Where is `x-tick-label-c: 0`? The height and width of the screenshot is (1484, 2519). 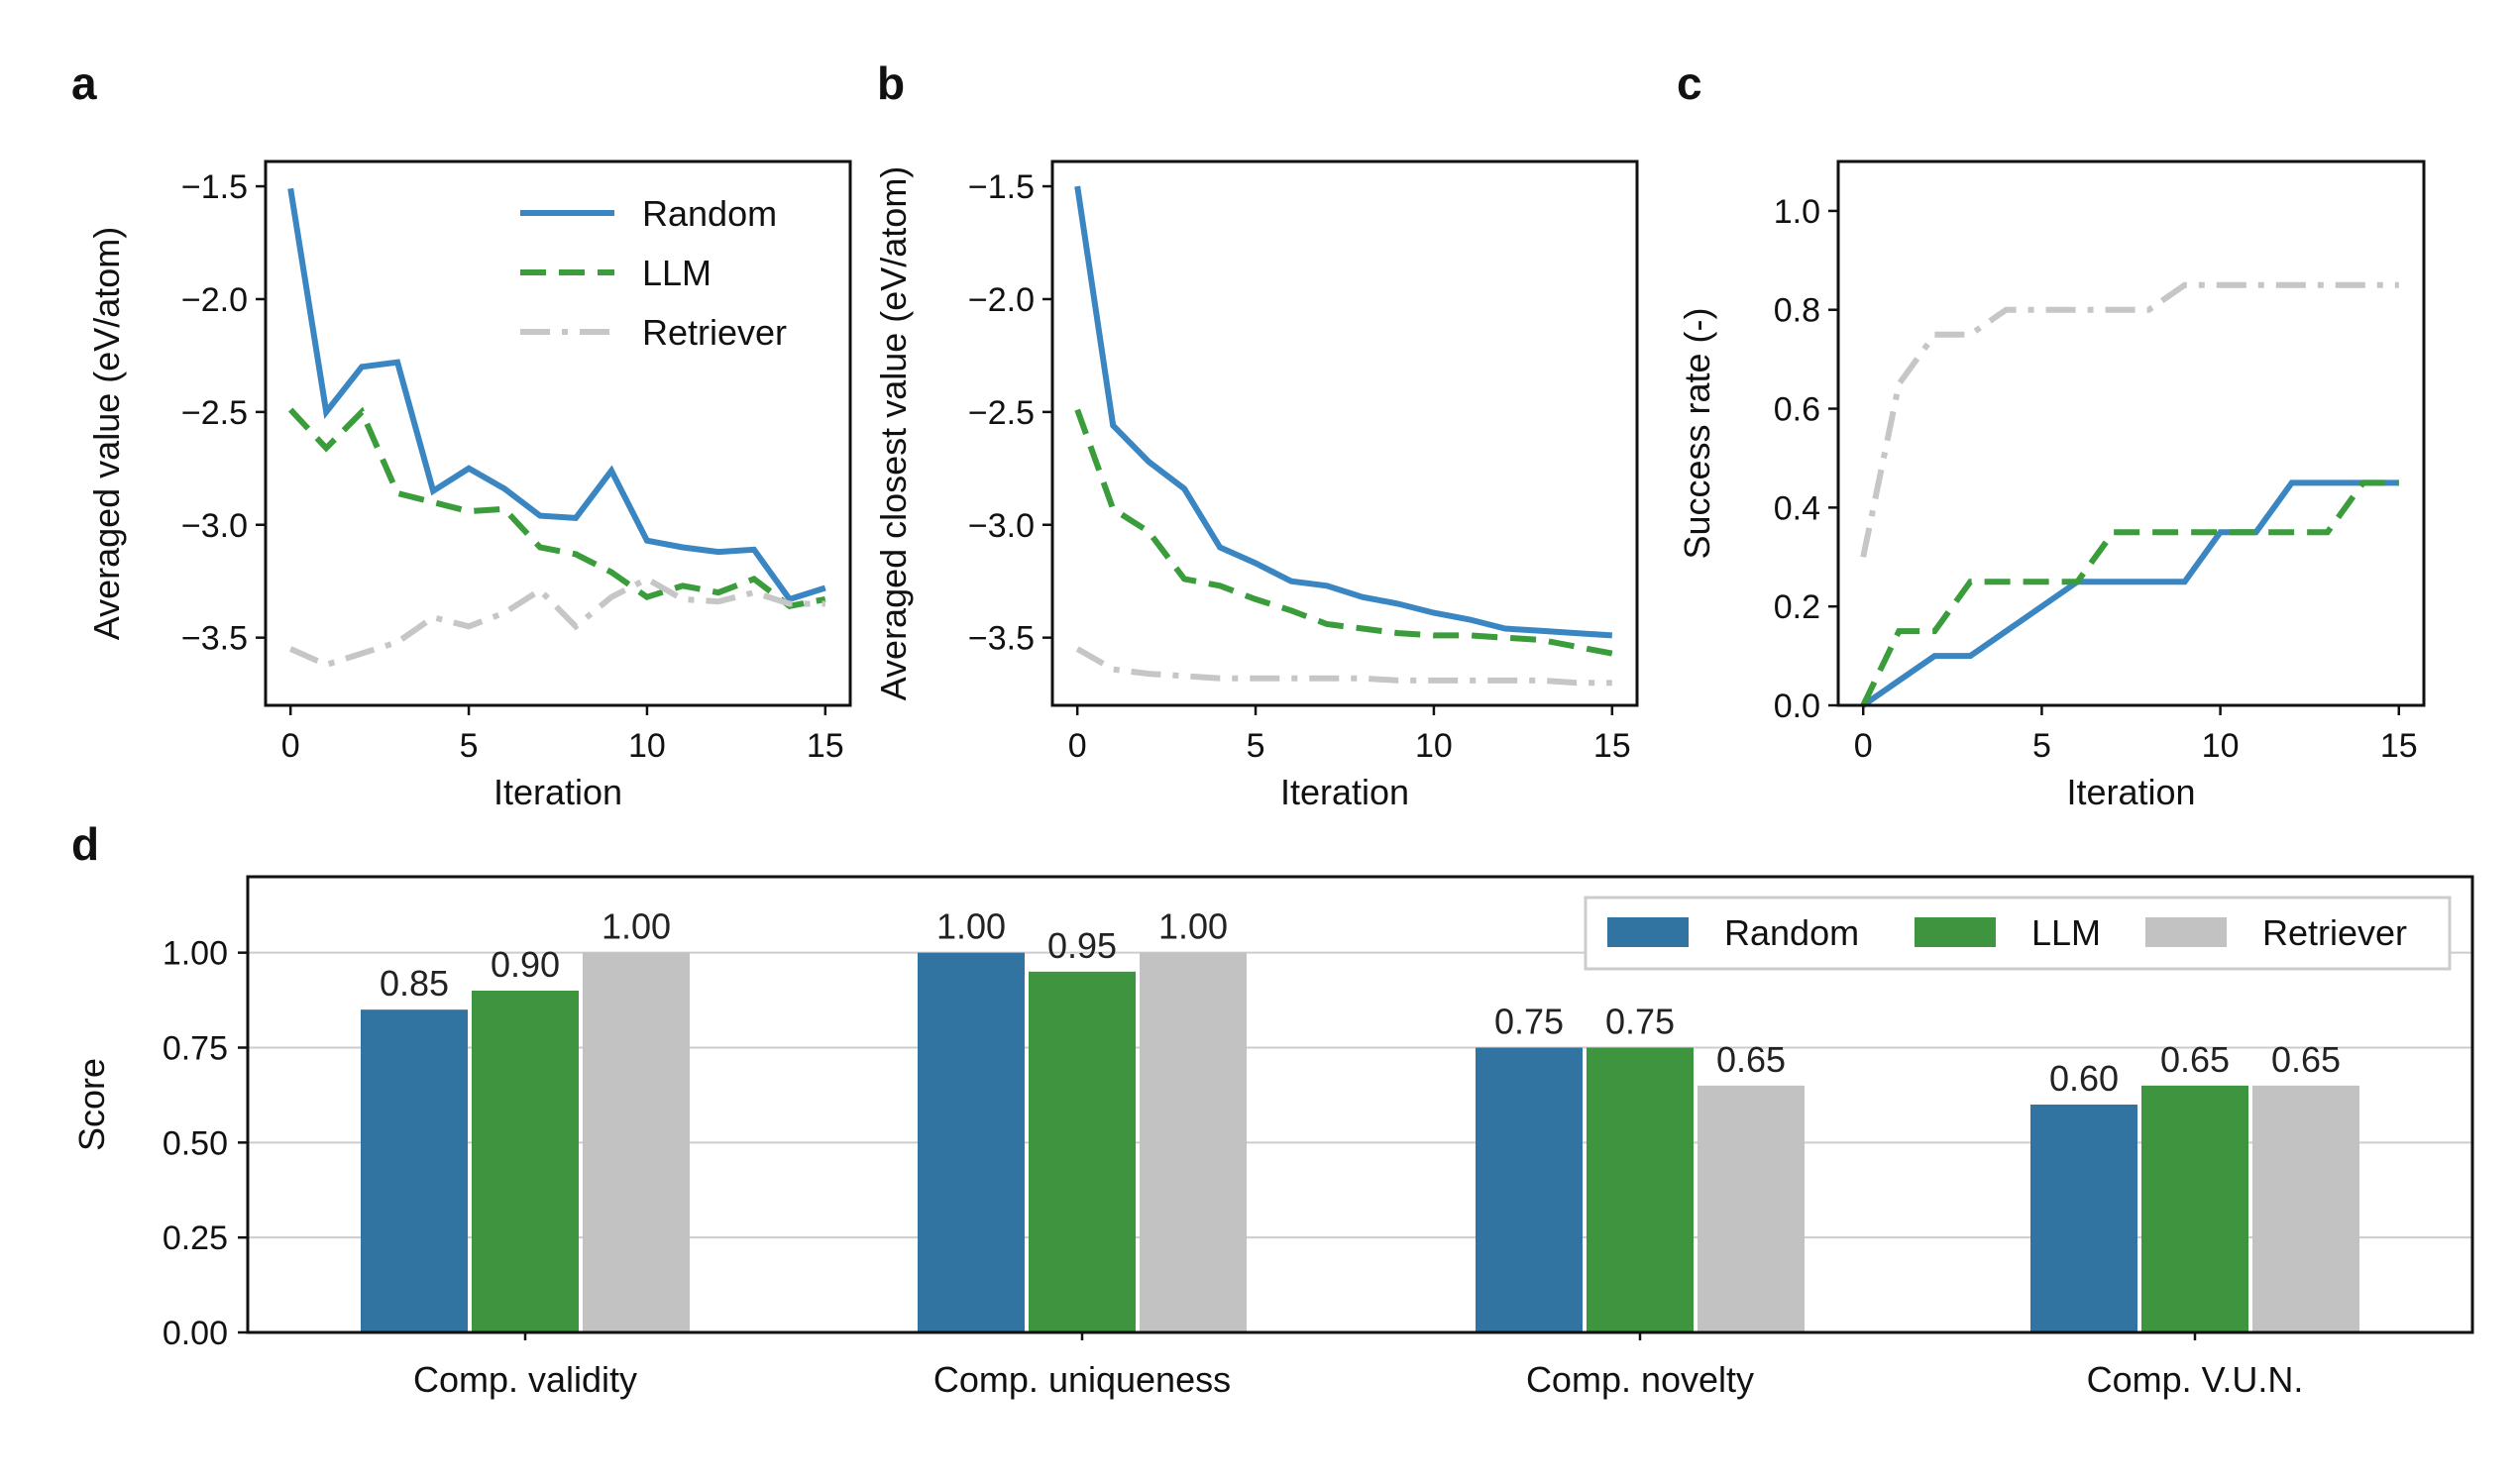 x-tick-label-c: 0 is located at coordinates (1863, 746).